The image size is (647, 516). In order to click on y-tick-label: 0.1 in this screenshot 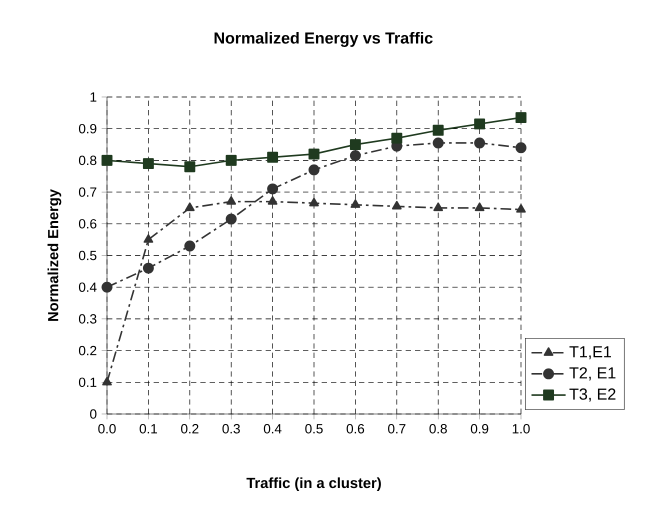, I will do `click(87, 382)`.